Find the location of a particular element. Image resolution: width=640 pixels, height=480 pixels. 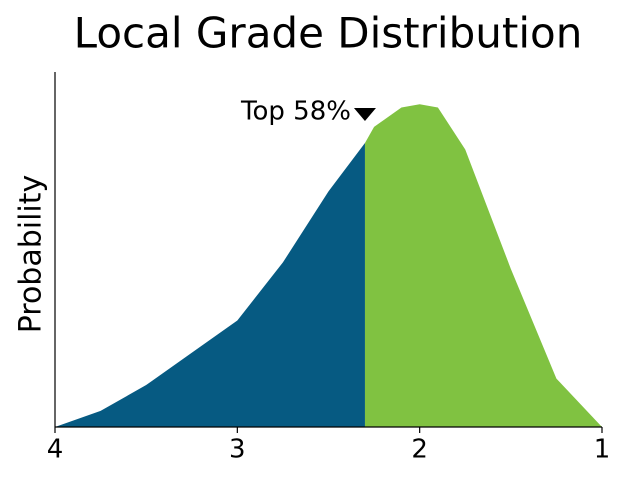

annotation: Top 58% is located at coordinates (295, 111).